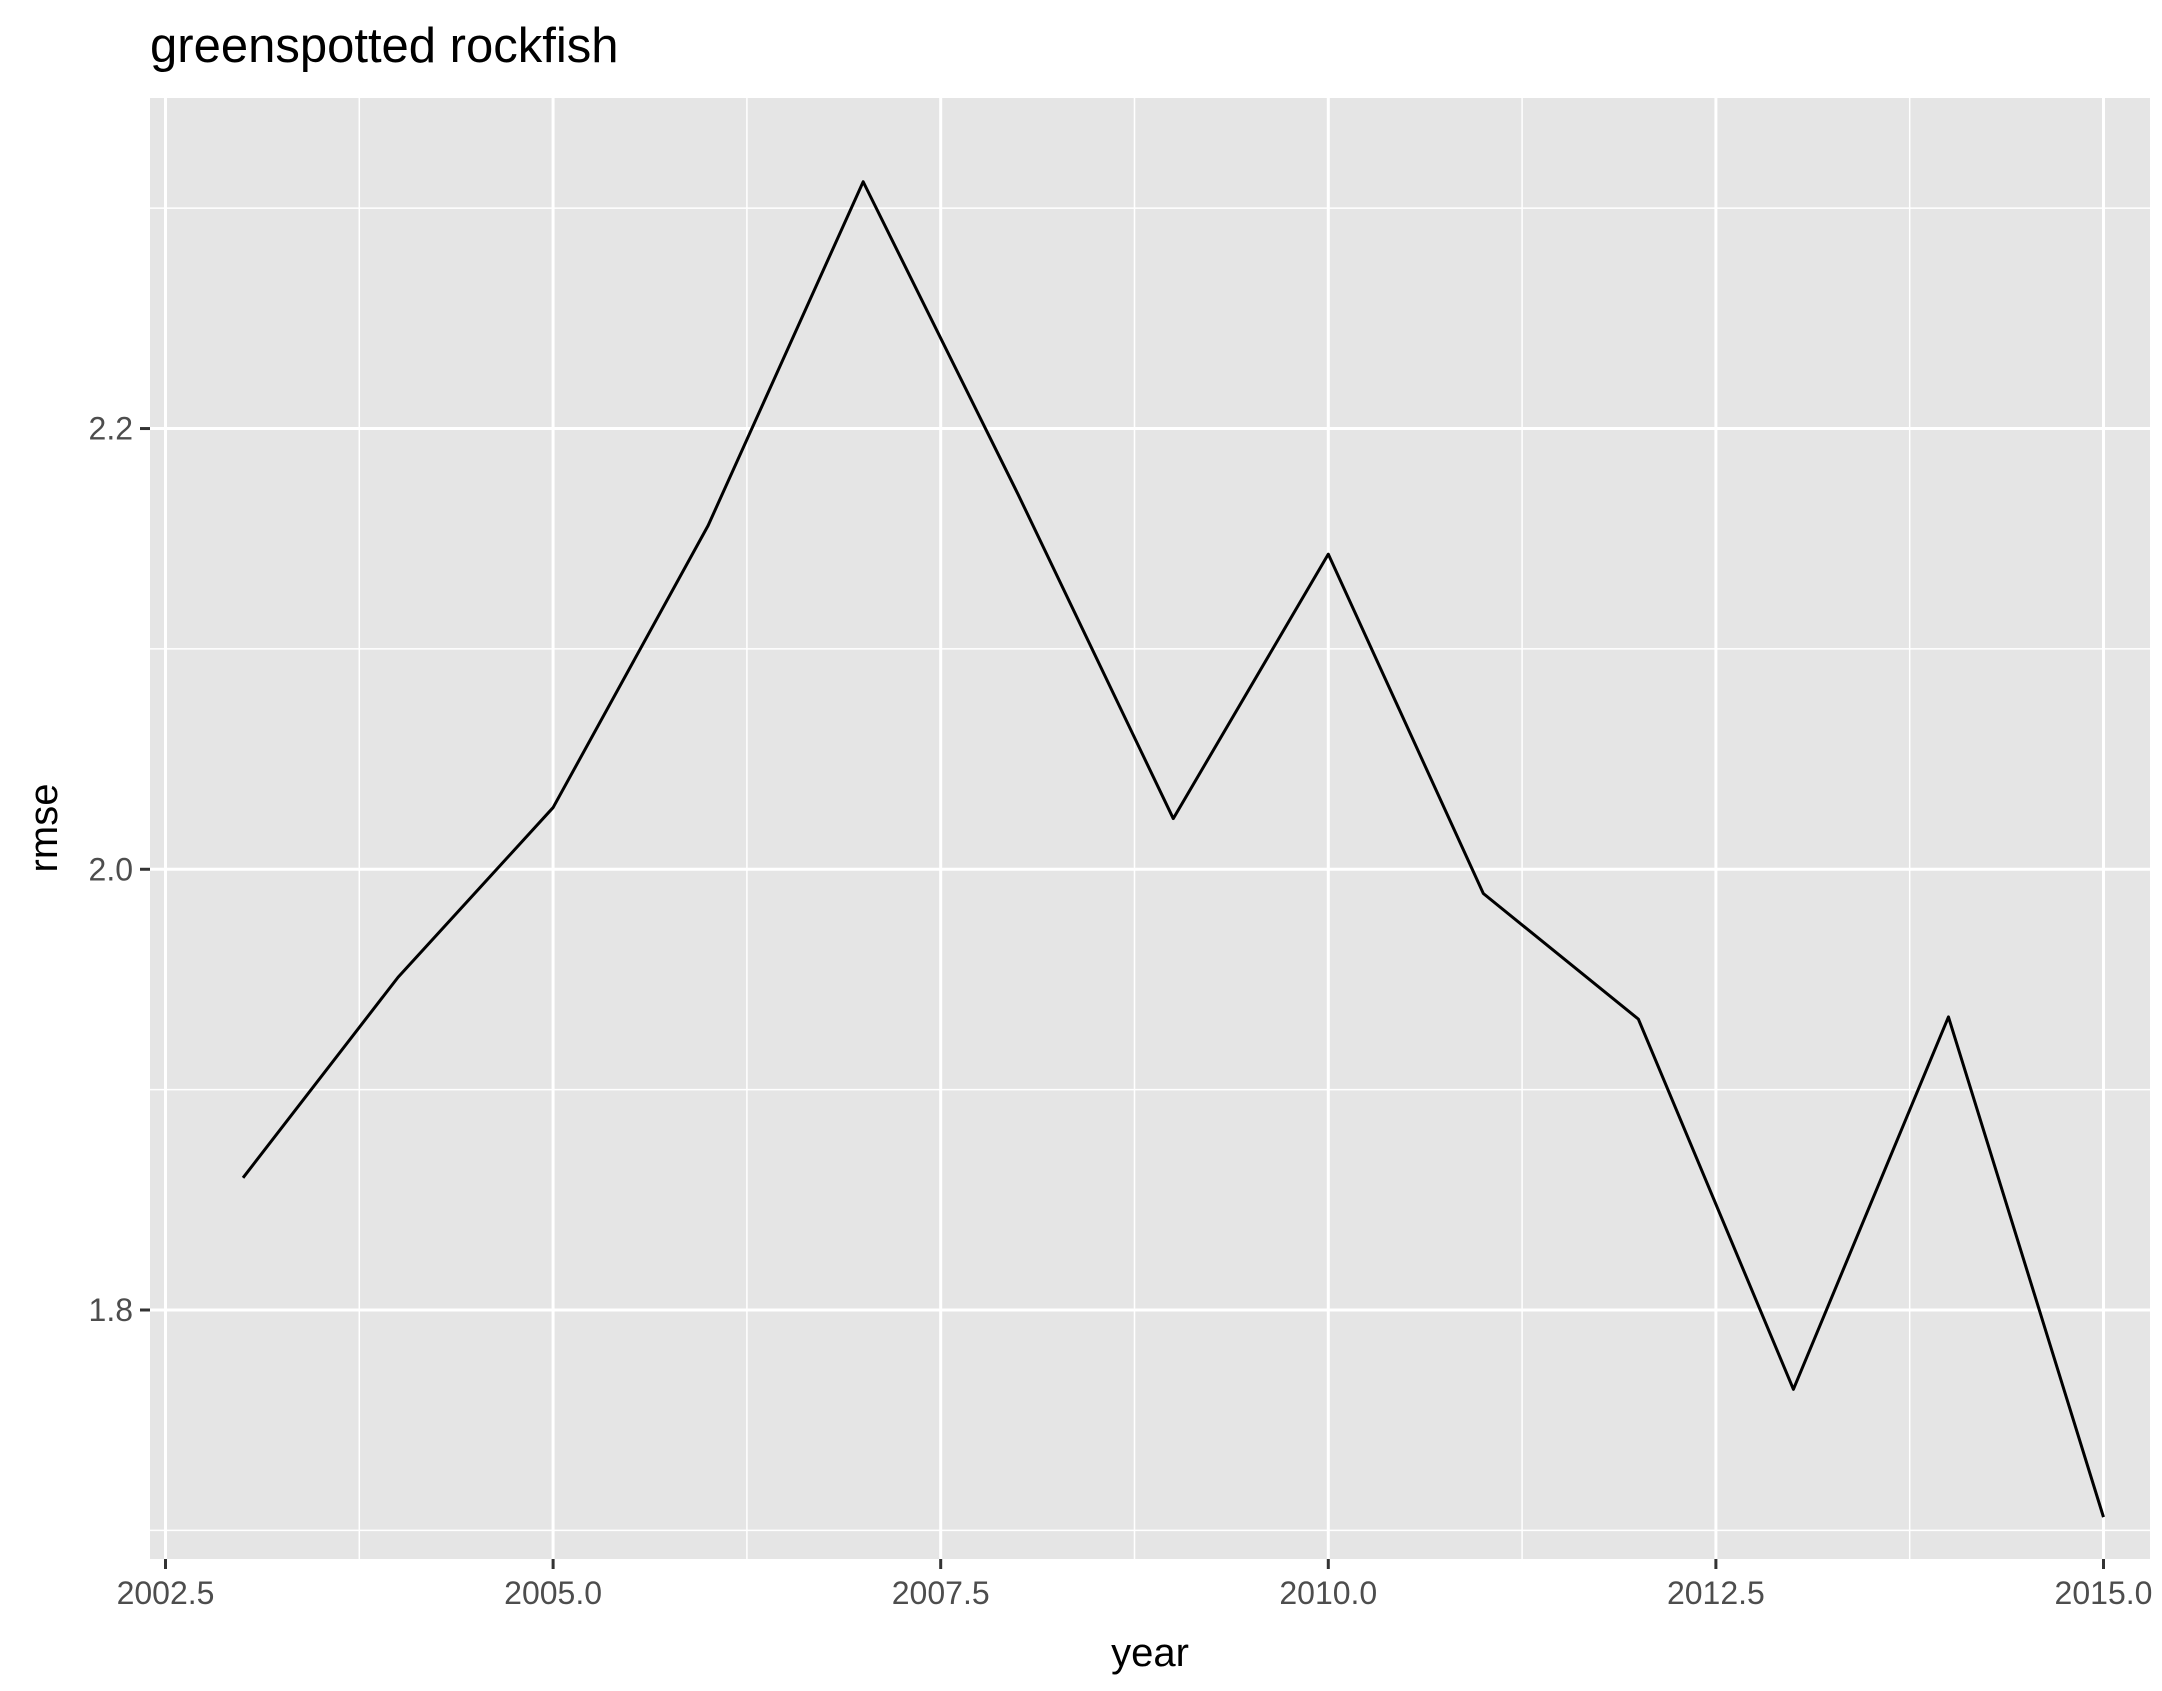 Image resolution: width=2162 pixels, height=1691 pixels. What do you see at coordinates (1150, 1653) in the screenshot?
I see `x-axis-title: year` at bounding box center [1150, 1653].